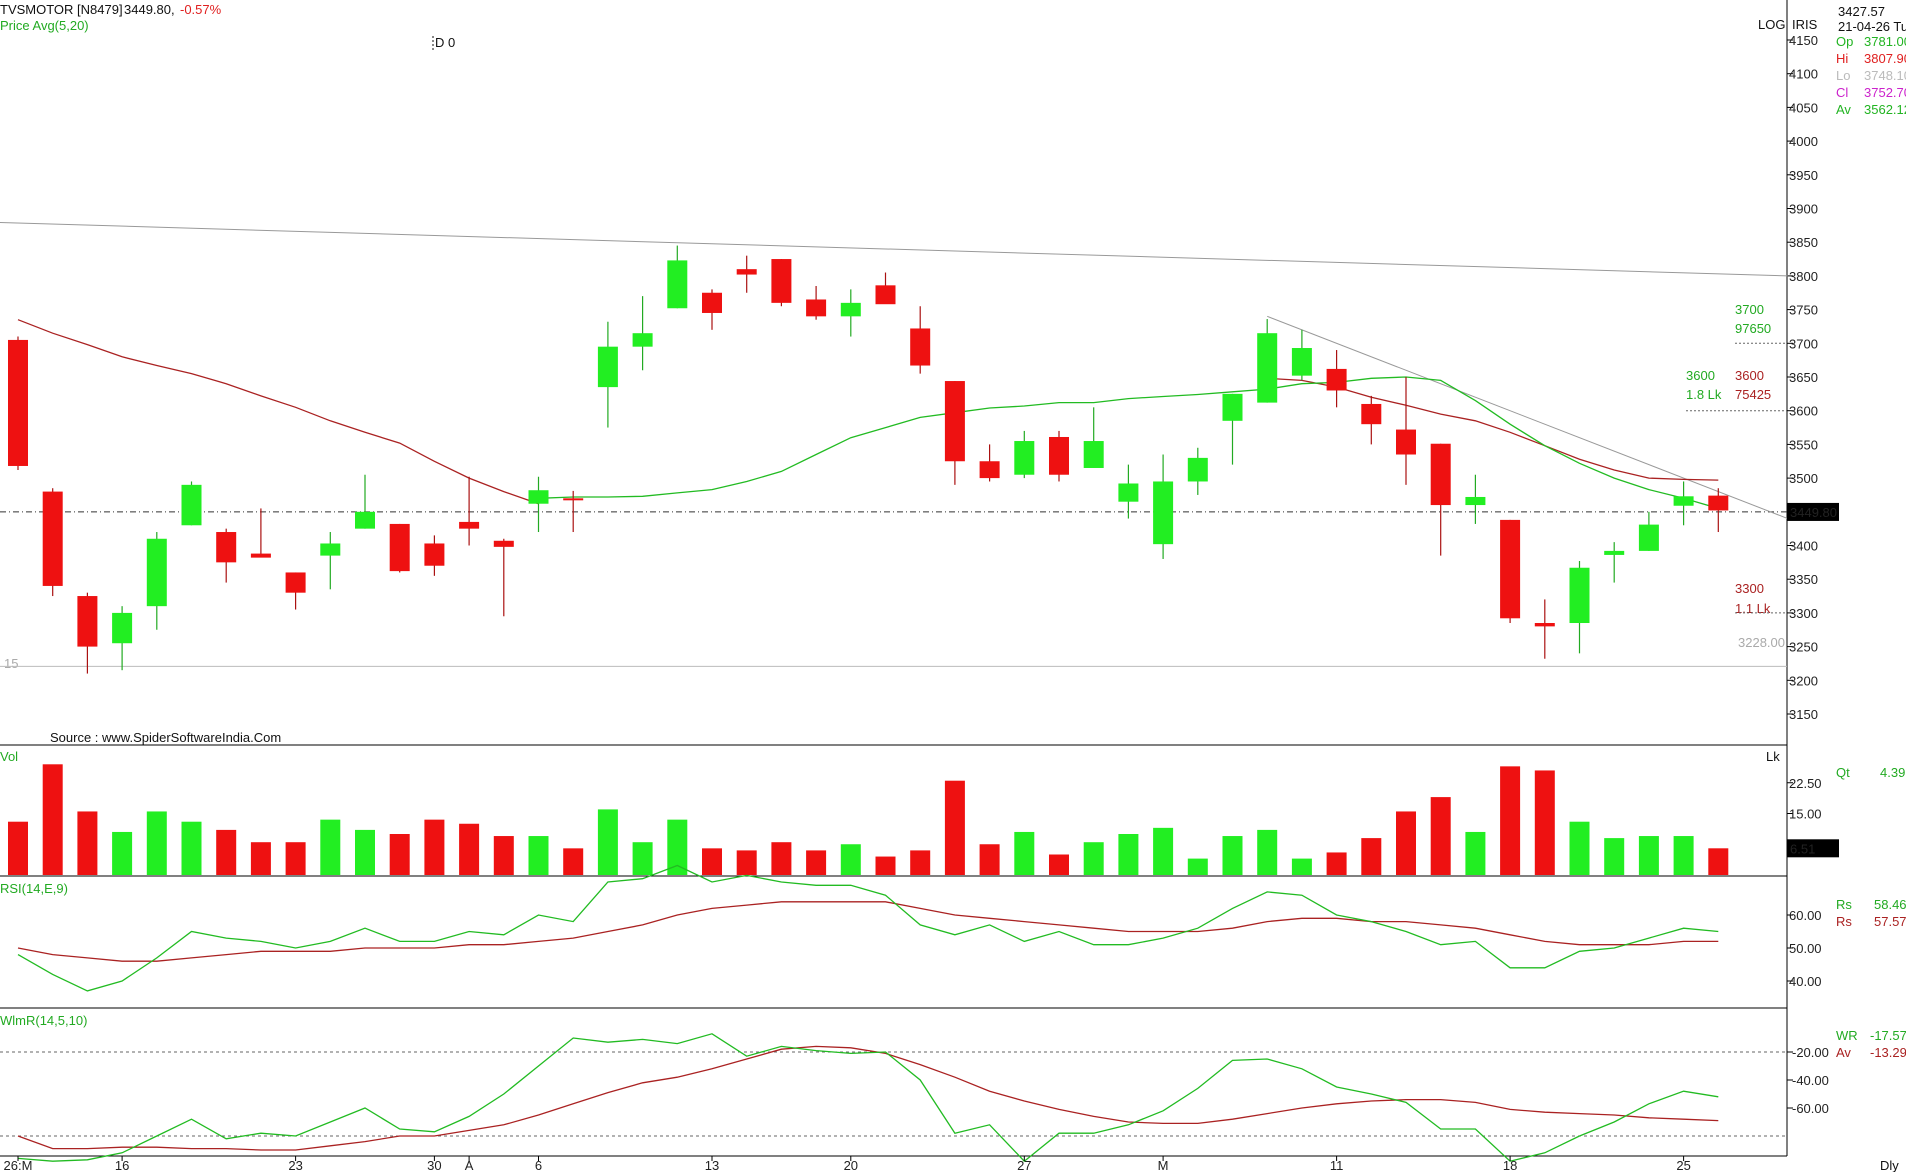  I want to click on price-tick-label: 3550, so click(1803, 444).